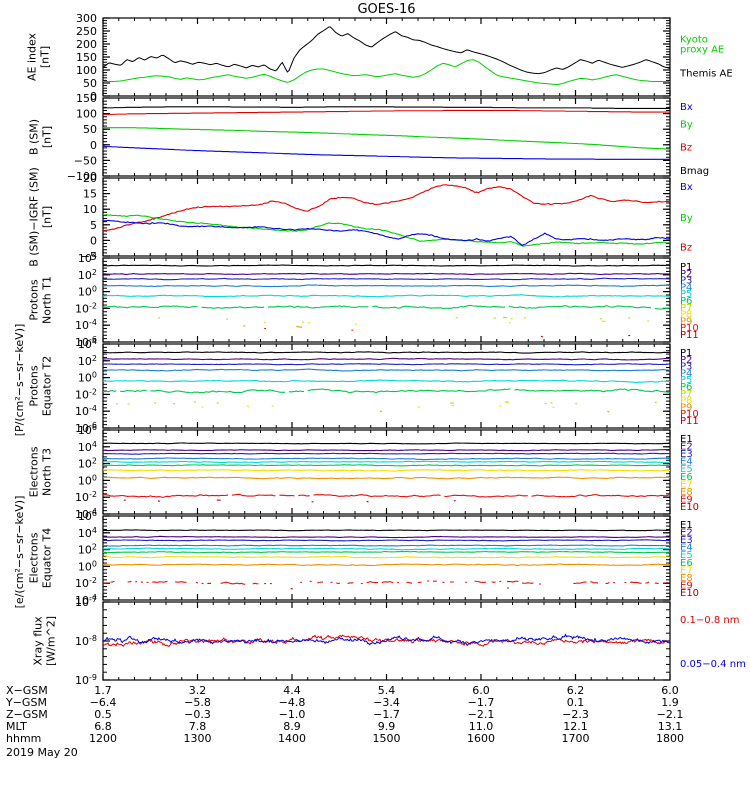  What do you see at coordinates (23, 738) in the screenshot?
I see `bottom-axis-row-label: hhmm` at bounding box center [23, 738].